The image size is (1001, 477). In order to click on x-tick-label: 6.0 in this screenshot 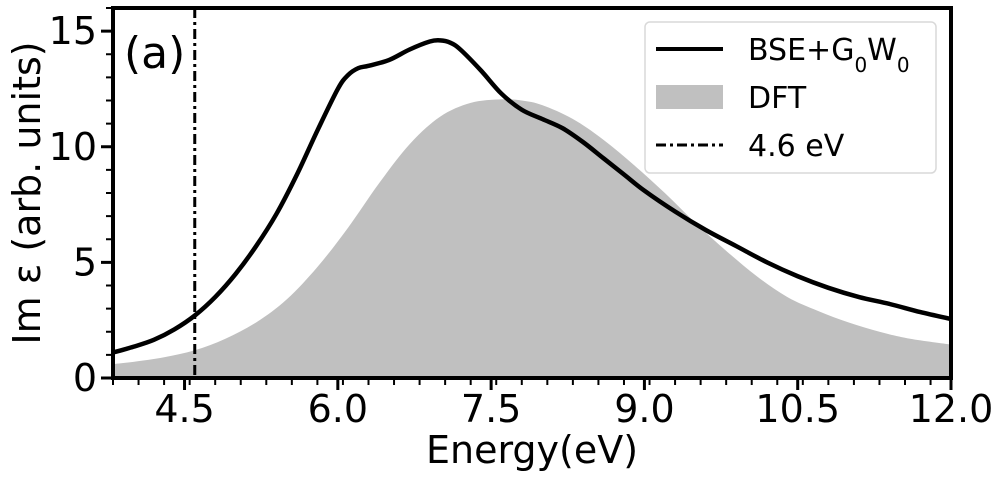, I will do `click(338, 409)`.